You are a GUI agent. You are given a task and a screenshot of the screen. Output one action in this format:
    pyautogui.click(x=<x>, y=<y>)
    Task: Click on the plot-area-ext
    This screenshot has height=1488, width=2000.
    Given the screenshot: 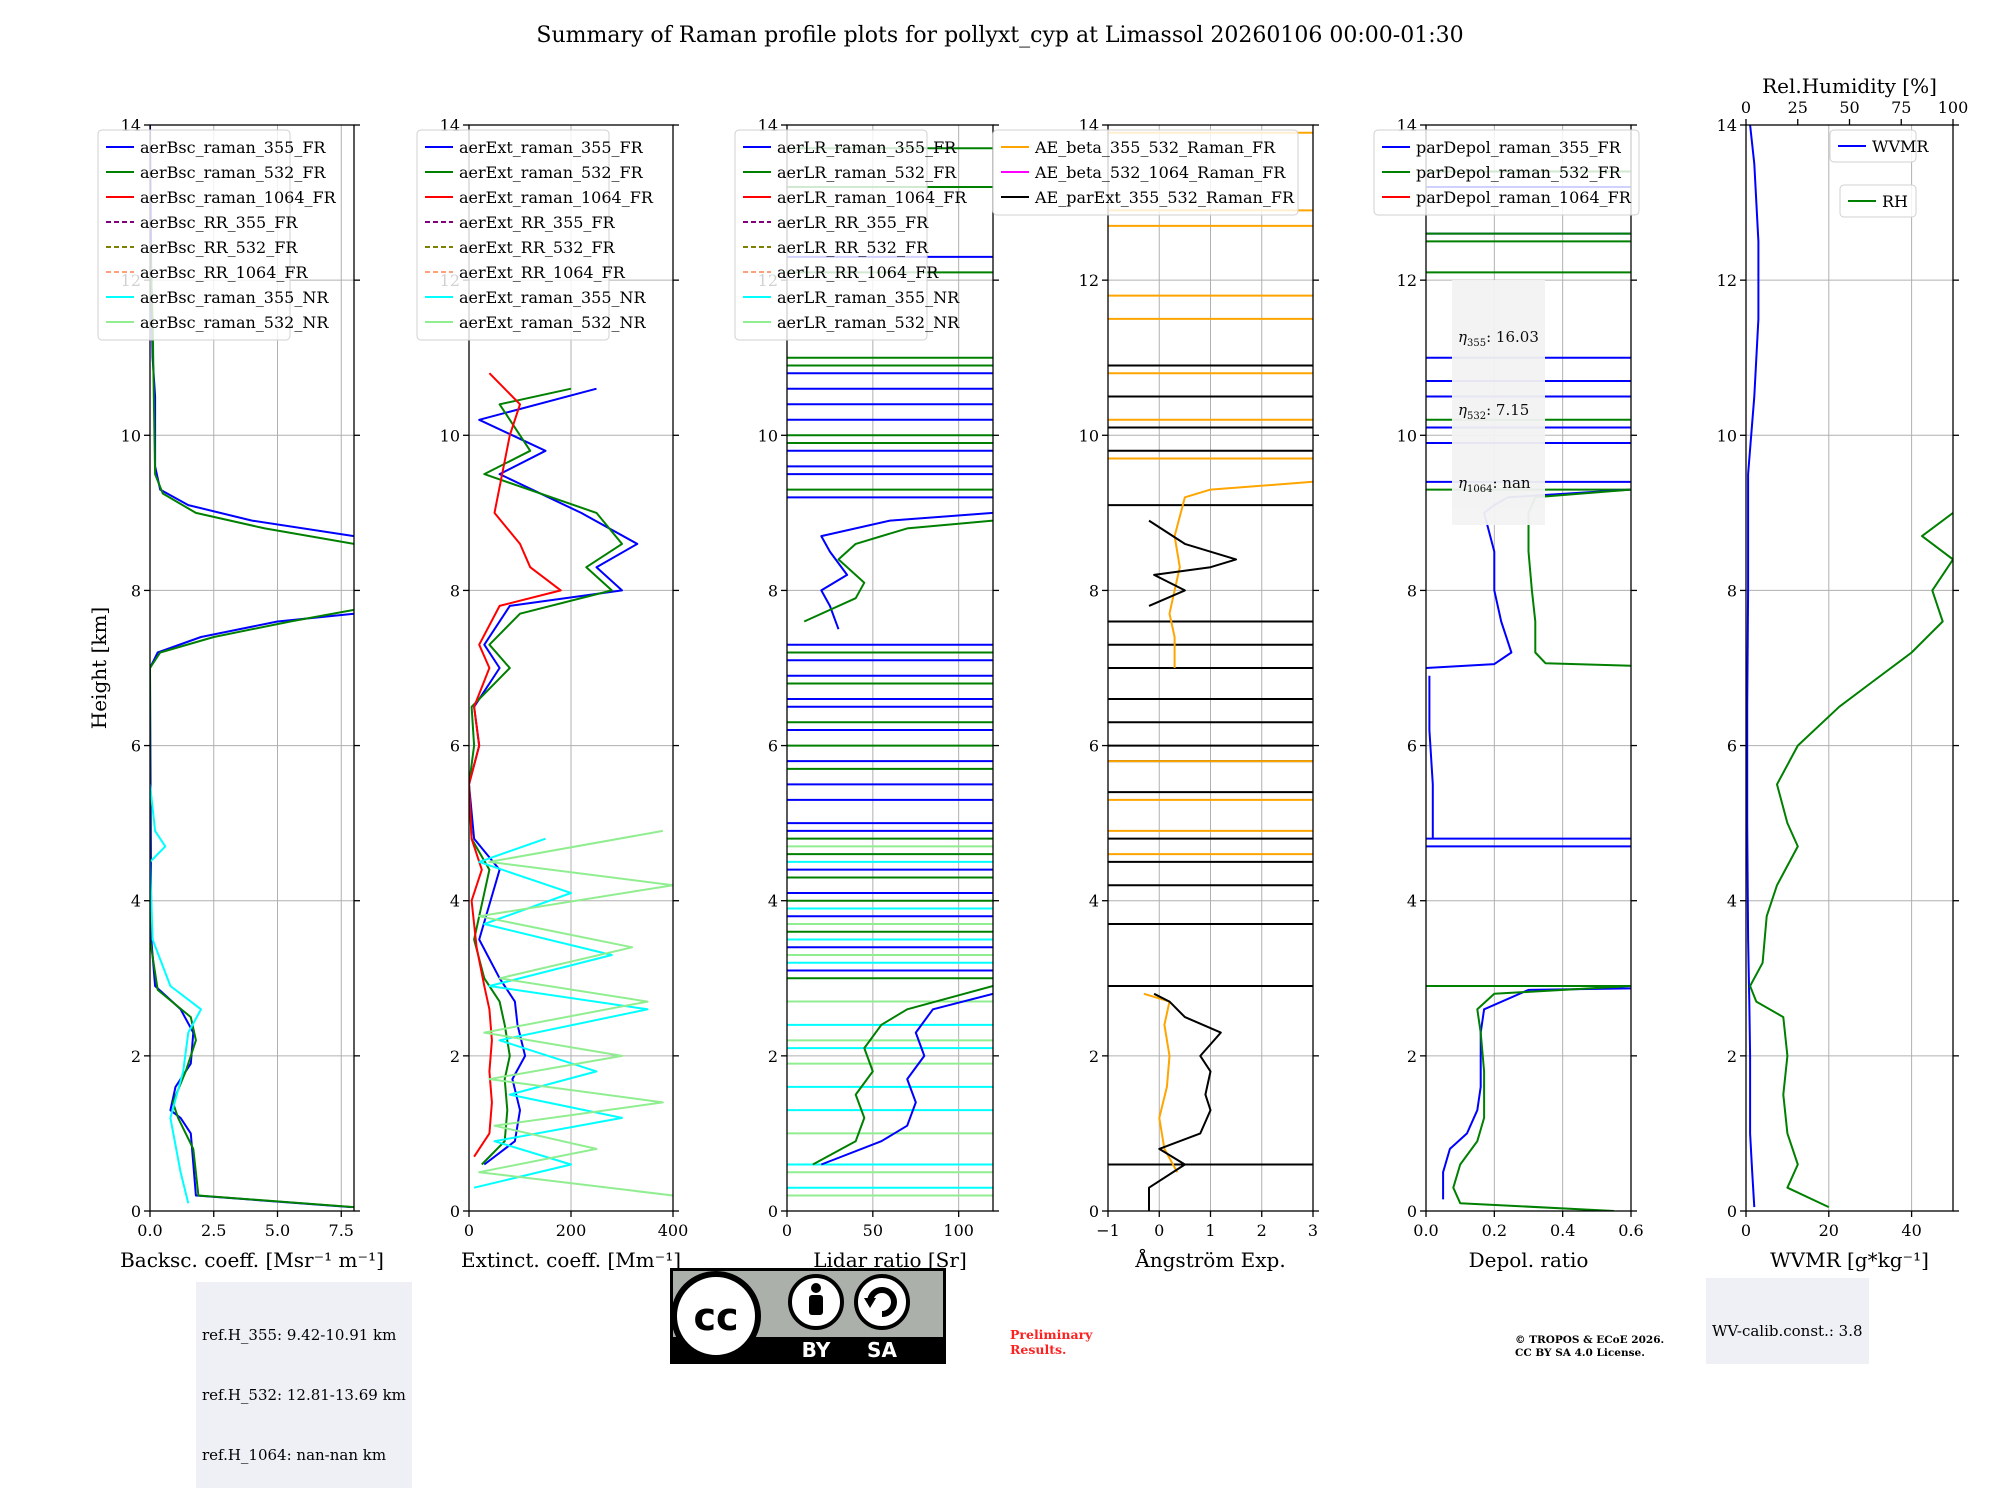 What is the action you would take?
    pyautogui.click(x=571, y=784)
    